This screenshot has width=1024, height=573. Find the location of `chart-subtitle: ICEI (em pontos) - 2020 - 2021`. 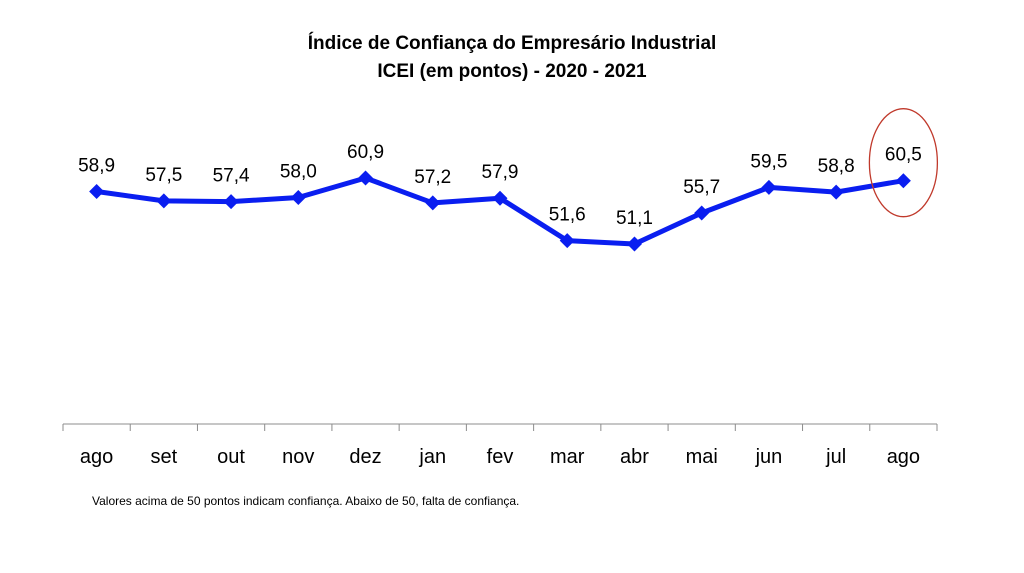

chart-subtitle: ICEI (em pontos) - 2020 - 2021 is located at coordinates (512, 71).